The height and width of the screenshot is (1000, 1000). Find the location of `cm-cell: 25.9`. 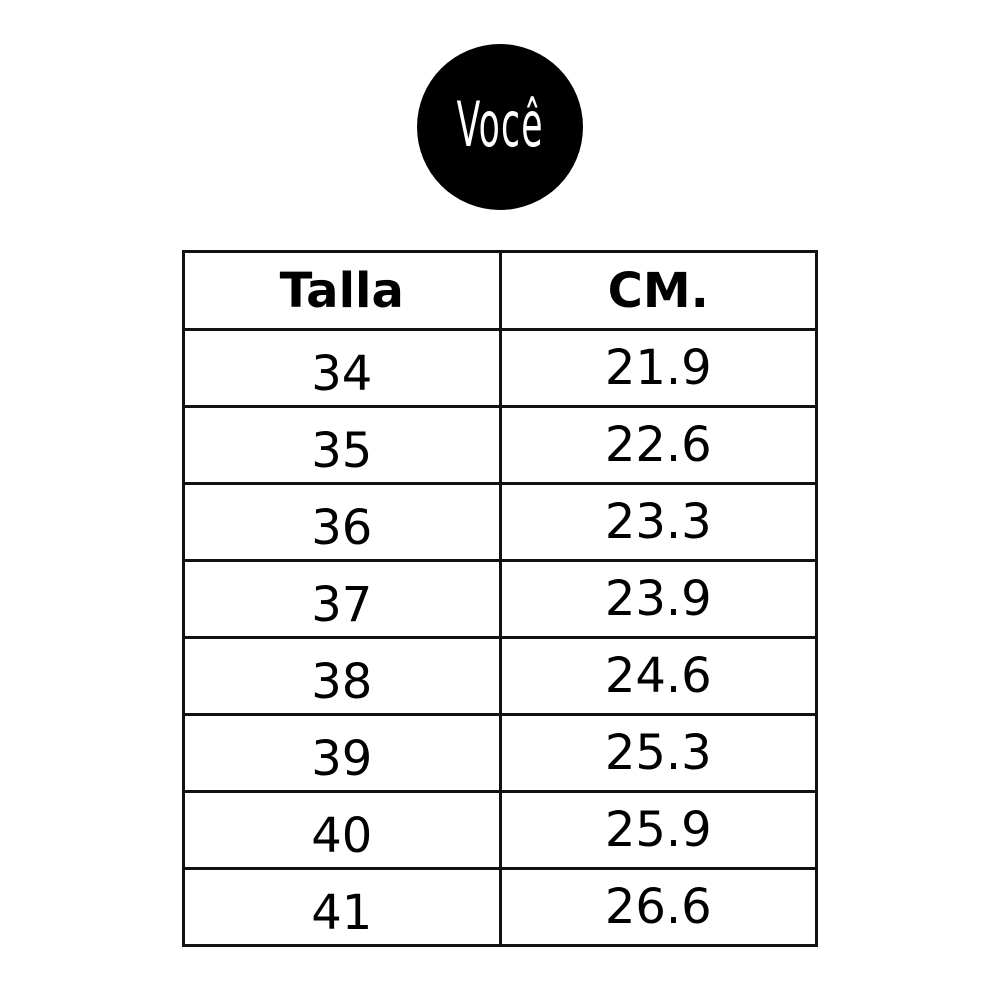

cm-cell: 25.9 is located at coordinates (658, 830).